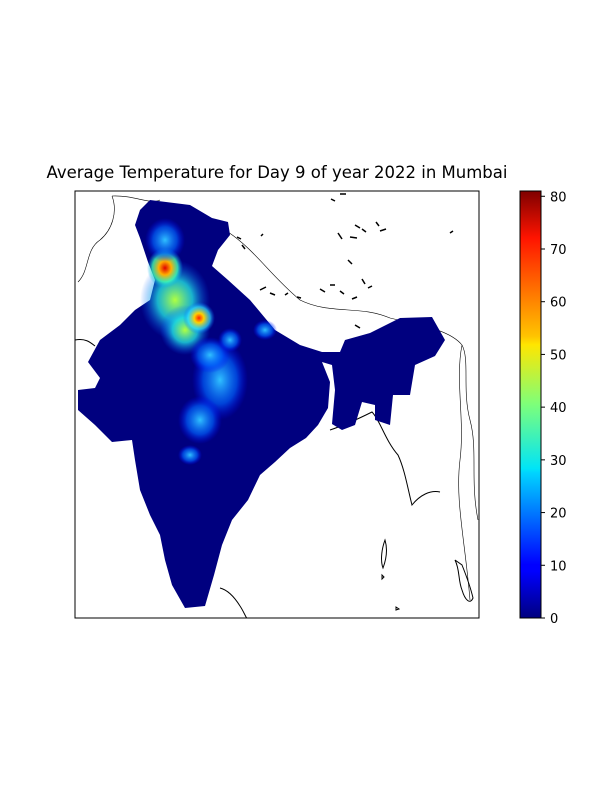 The height and width of the screenshot is (800, 600). I want to click on heat-overlay, so click(208, 341).